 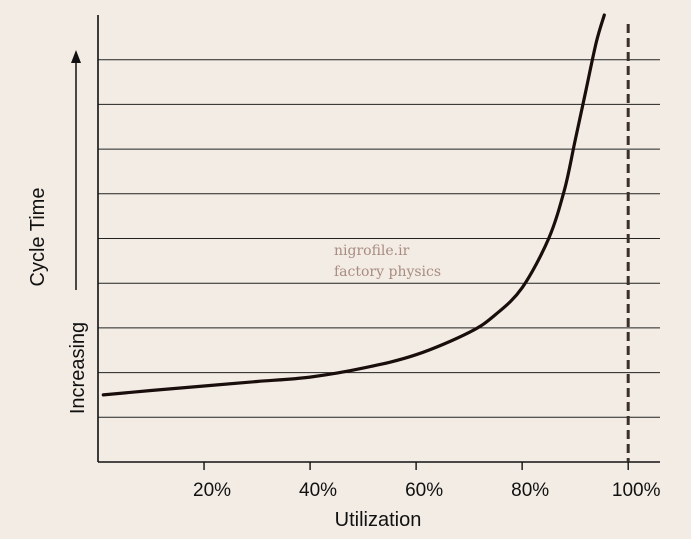 What do you see at coordinates (76, 56) in the screenshot?
I see `y-increasing-arrow-head` at bounding box center [76, 56].